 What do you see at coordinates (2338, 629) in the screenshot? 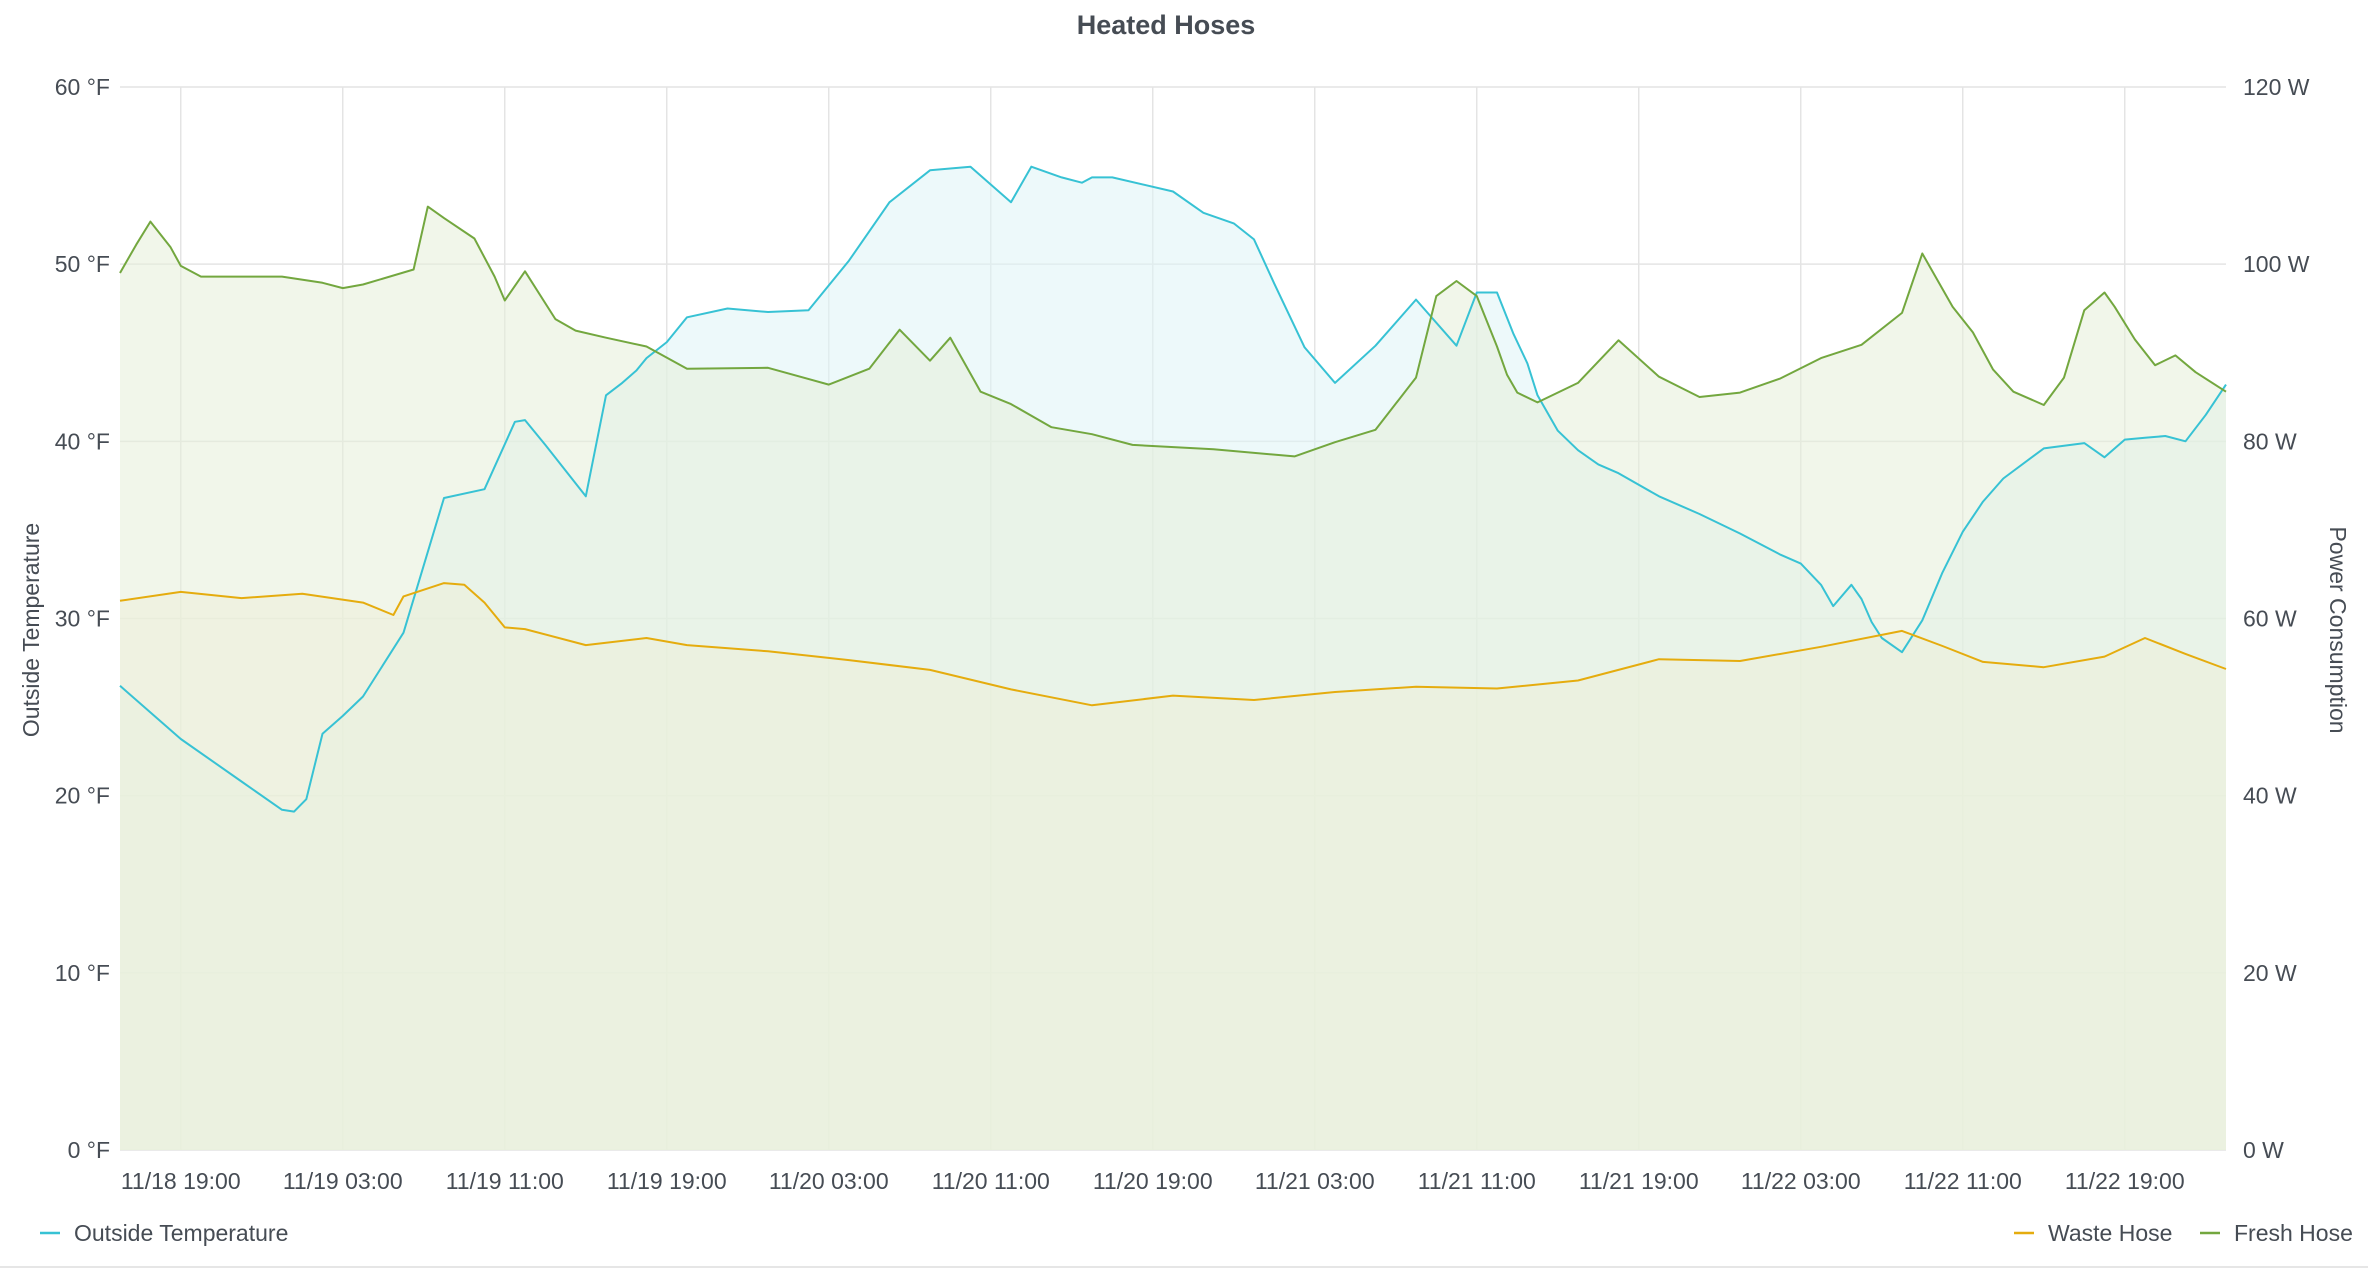
I see `y-right-axis-label: Power Consumption` at bounding box center [2338, 629].